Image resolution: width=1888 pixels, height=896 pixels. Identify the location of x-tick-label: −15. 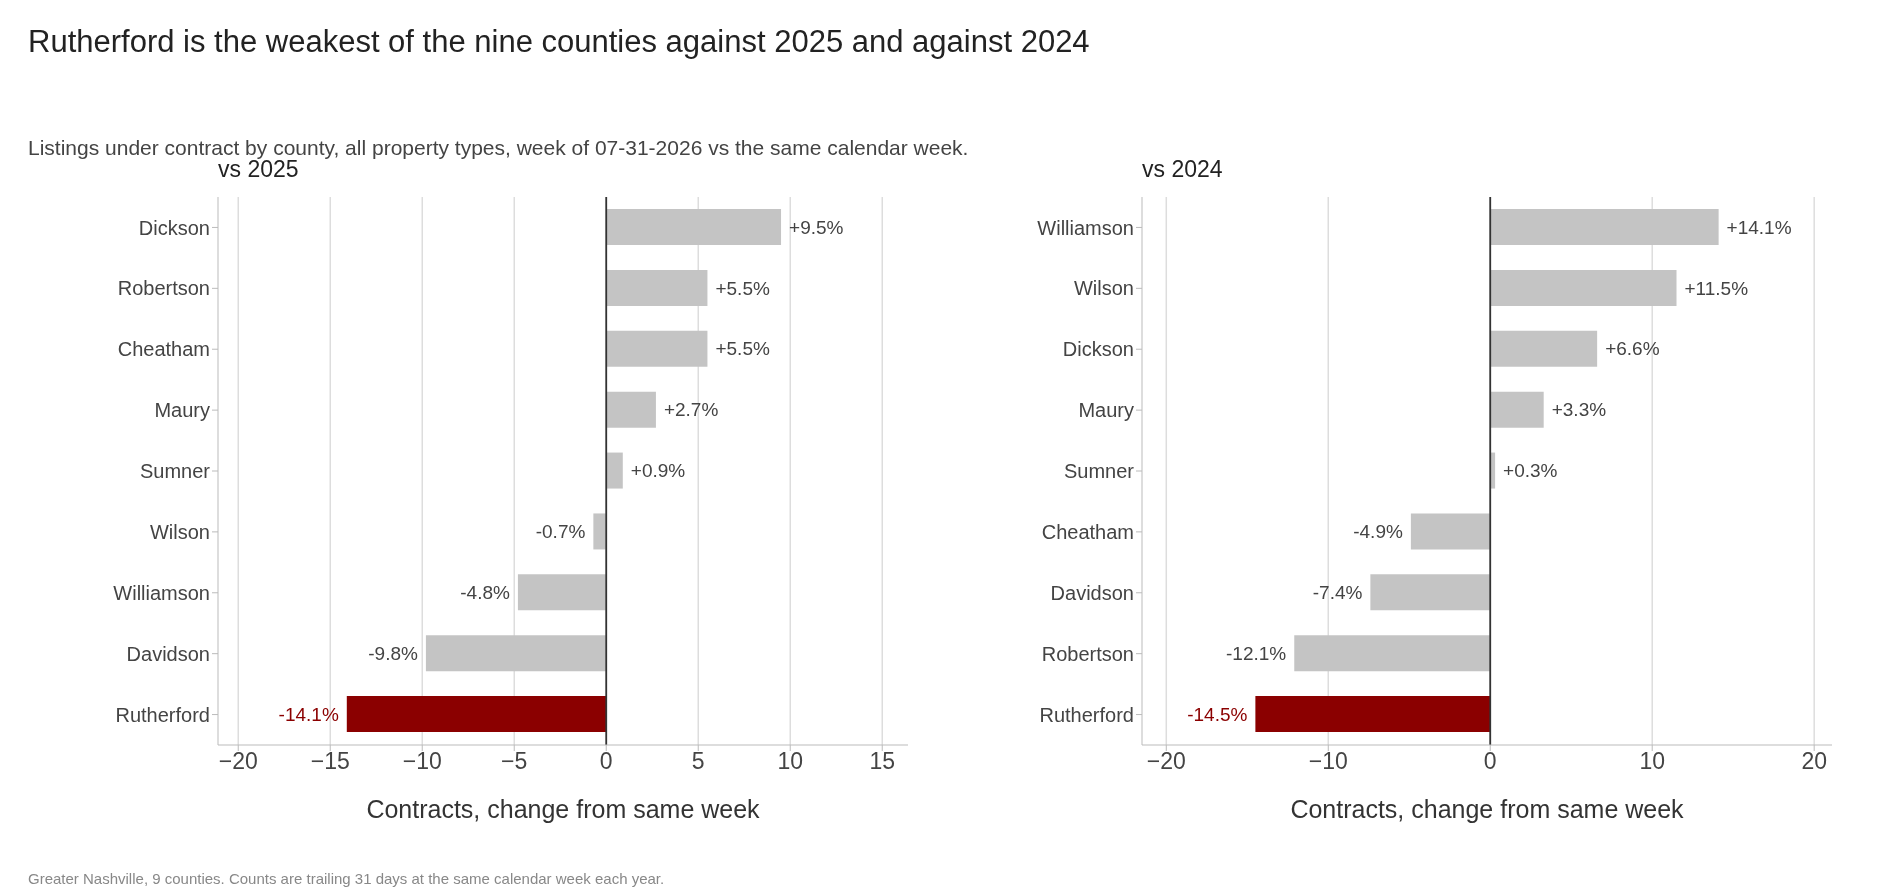
(330, 761).